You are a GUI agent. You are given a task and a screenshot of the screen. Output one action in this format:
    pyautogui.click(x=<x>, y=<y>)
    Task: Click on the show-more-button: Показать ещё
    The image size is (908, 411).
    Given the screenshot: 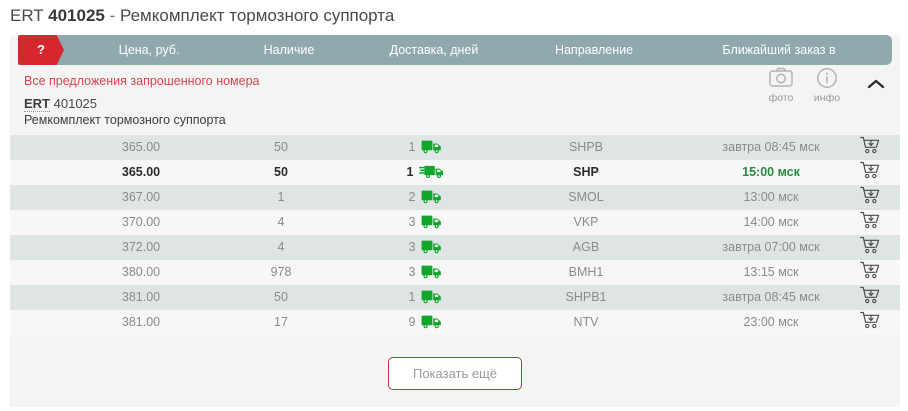 What is the action you would take?
    pyautogui.click(x=455, y=373)
    